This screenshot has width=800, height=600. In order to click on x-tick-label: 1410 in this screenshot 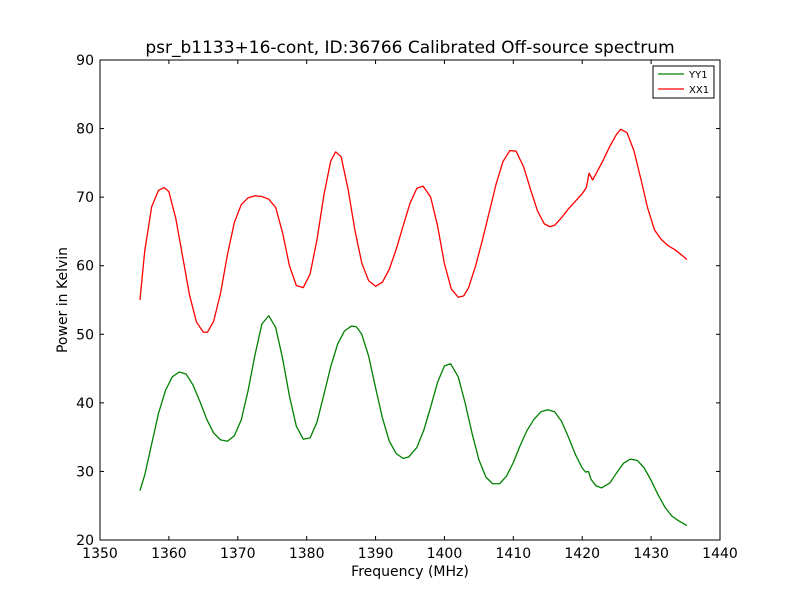, I will do `click(514, 554)`.